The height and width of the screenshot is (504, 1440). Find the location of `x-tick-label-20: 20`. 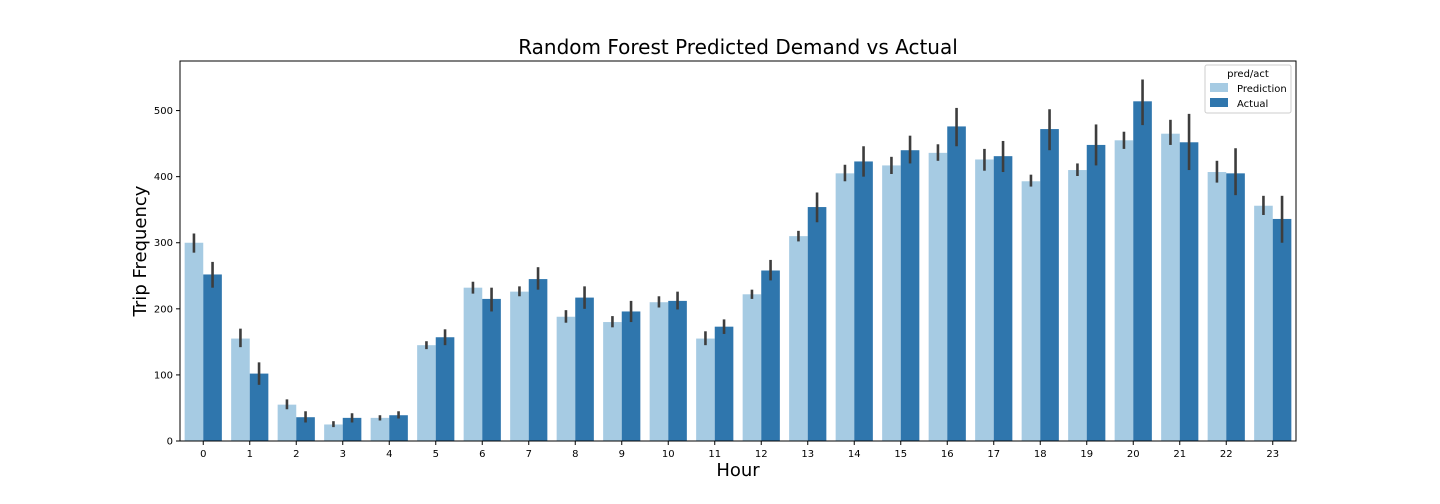

x-tick-label-20: 20 is located at coordinates (1133, 454).